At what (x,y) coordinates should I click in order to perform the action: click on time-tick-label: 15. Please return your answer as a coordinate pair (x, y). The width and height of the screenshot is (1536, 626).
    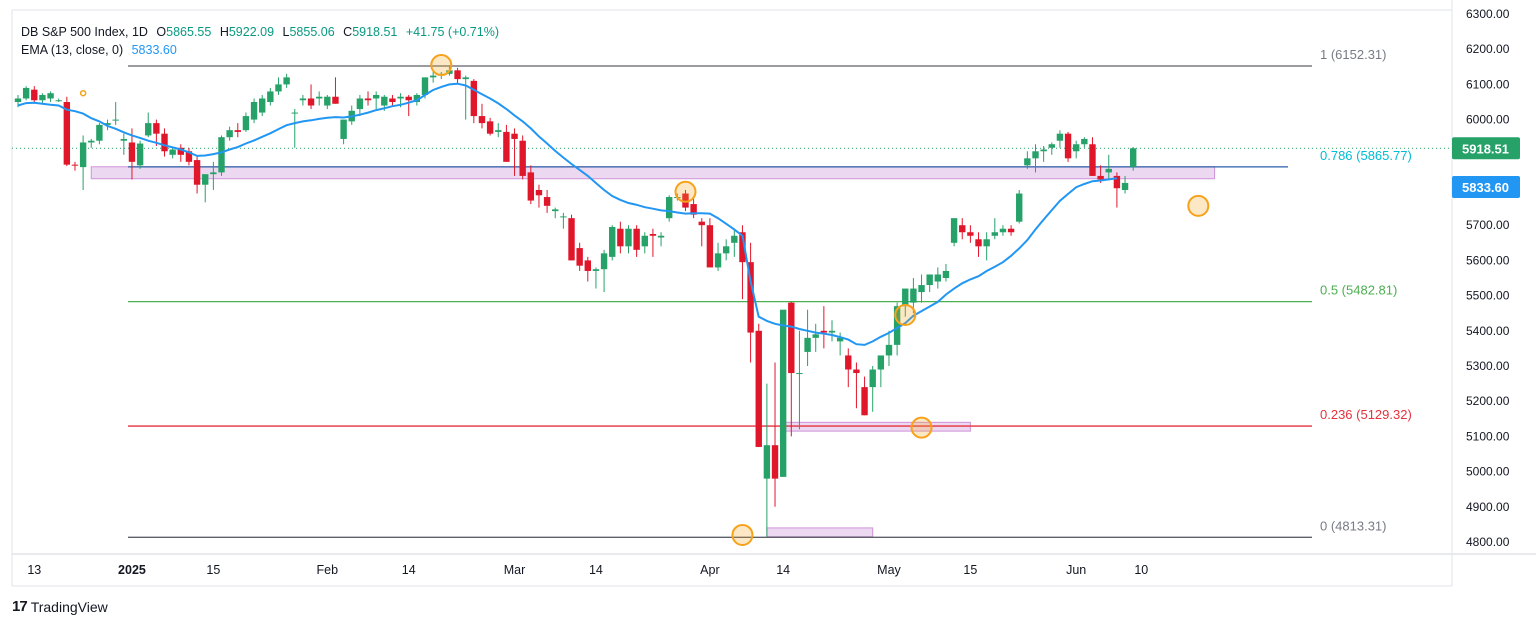
    Looking at the image, I should click on (970, 570).